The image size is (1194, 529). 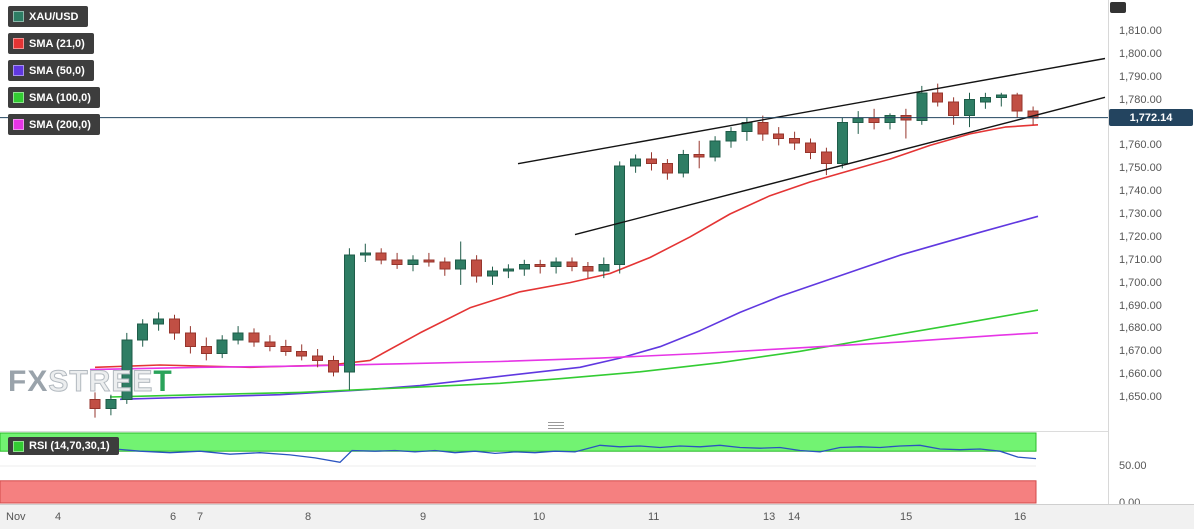 I want to click on price-tick-label: 1,710.00, so click(x=1140, y=260).